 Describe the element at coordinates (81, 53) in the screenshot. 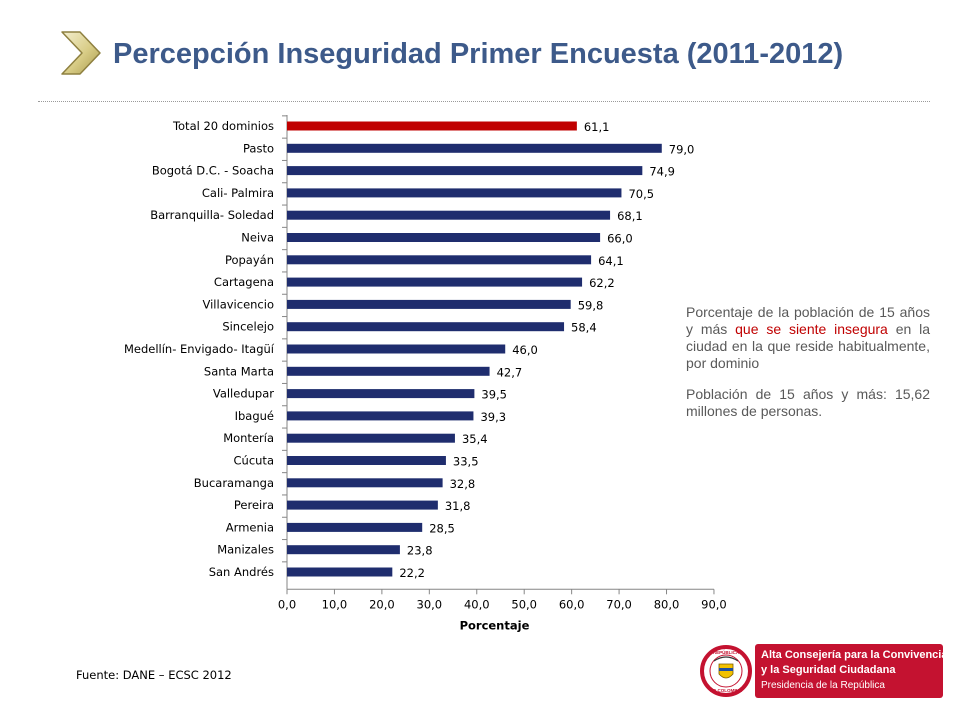

I see `chevron-right-icon` at that location.